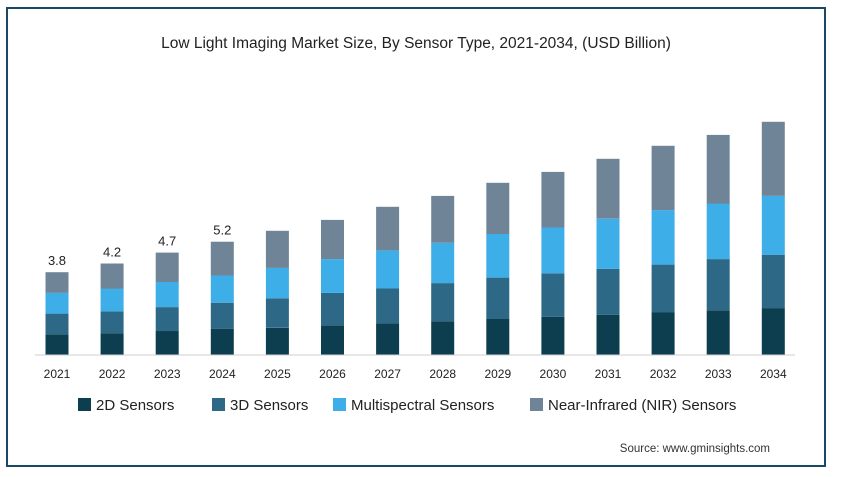 The image size is (853, 477). Describe the element at coordinates (57, 260) in the screenshot. I see `total-label-2021: 3.8` at that location.